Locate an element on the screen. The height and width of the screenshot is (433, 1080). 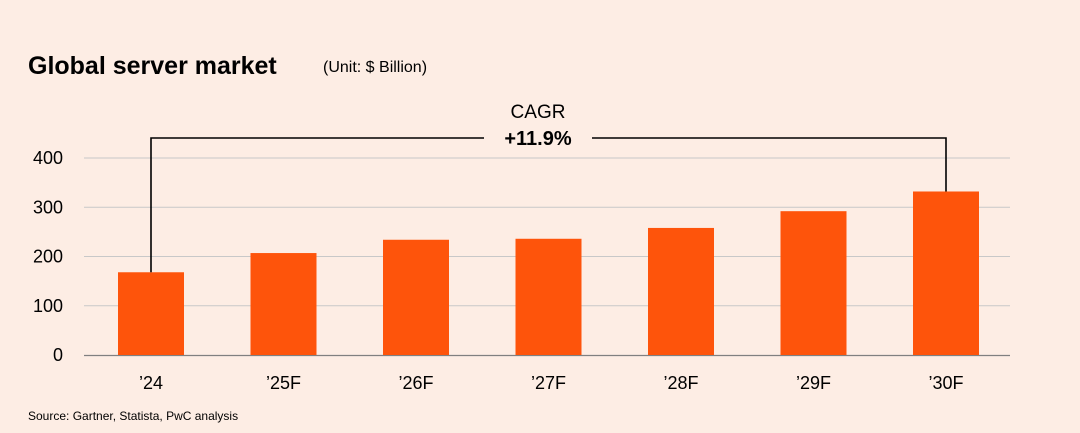
y-tick-label: 200 is located at coordinates (48, 257).